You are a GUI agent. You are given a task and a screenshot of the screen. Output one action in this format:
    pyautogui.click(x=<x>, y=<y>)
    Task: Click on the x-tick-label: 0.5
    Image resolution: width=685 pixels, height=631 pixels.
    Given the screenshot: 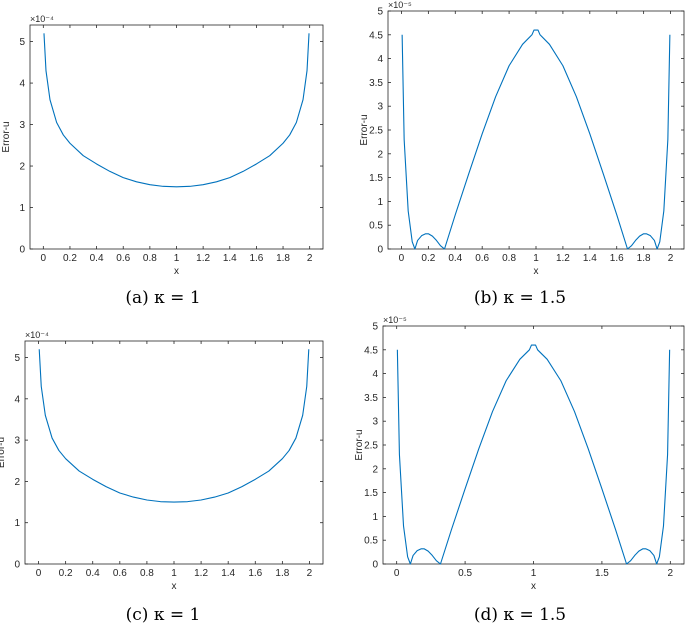 What is the action you would take?
    pyautogui.click(x=465, y=573)
    